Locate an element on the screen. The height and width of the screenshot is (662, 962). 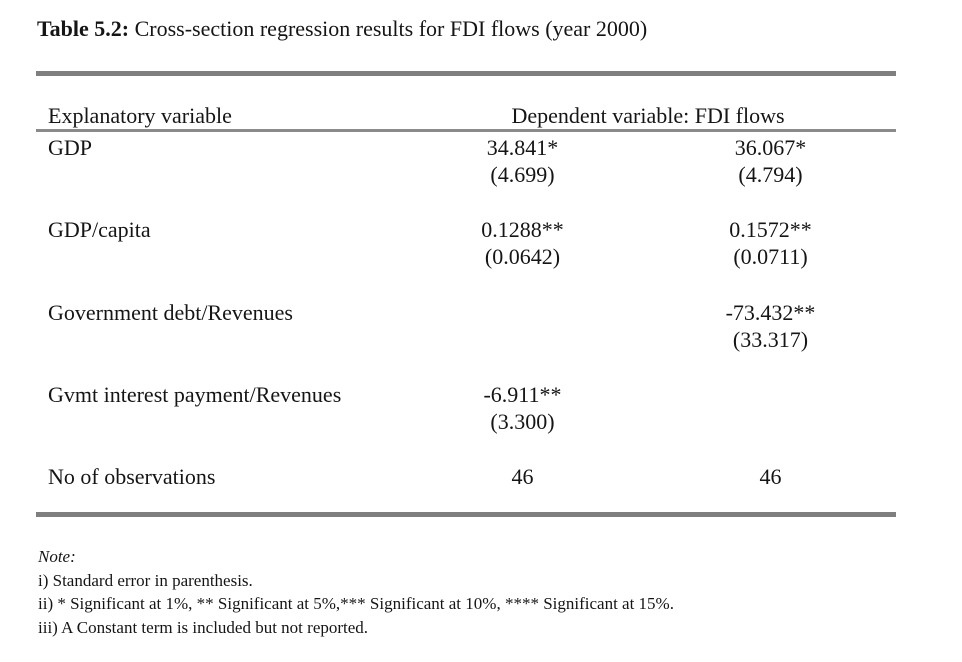
model1-cell: -6.911** (3.300) is located at coordinates (522, 408).